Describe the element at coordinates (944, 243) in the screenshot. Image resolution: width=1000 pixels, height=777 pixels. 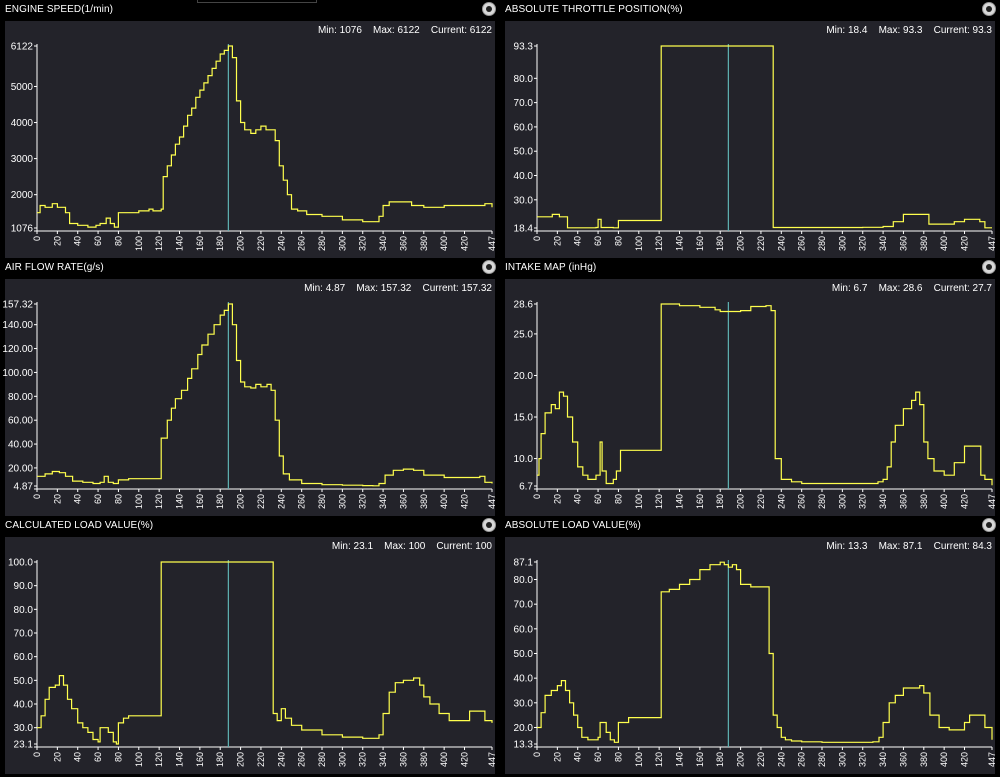
I see `x-tick-label: 400` at that location.